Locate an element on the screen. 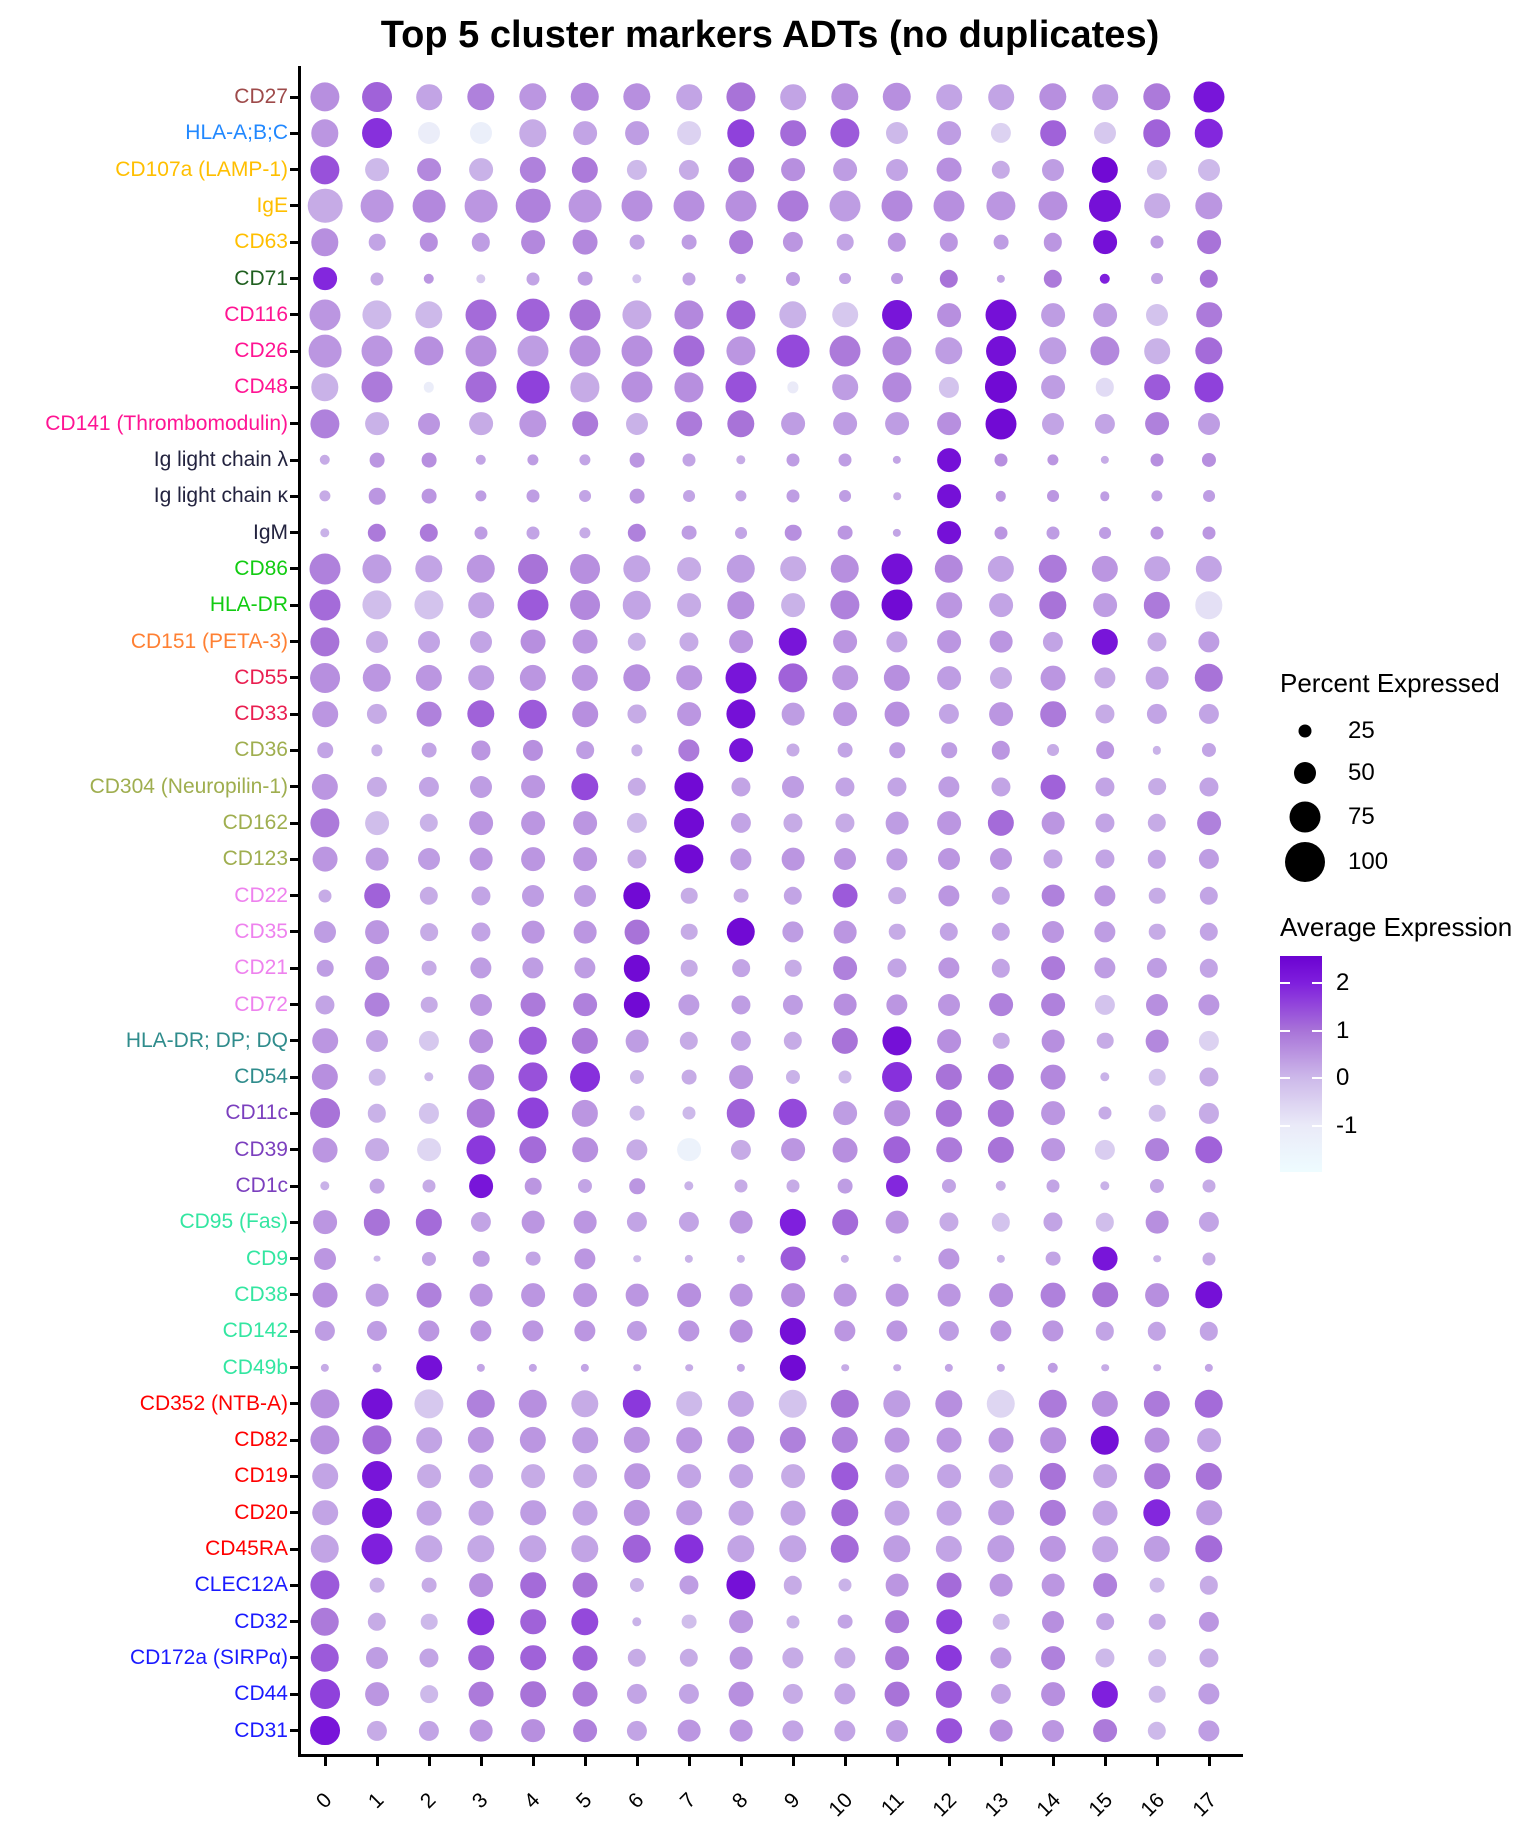 The width and height of the screenshot is (1536, 1843). x-axis-label: 10 is located at coordinates (840, 1805).